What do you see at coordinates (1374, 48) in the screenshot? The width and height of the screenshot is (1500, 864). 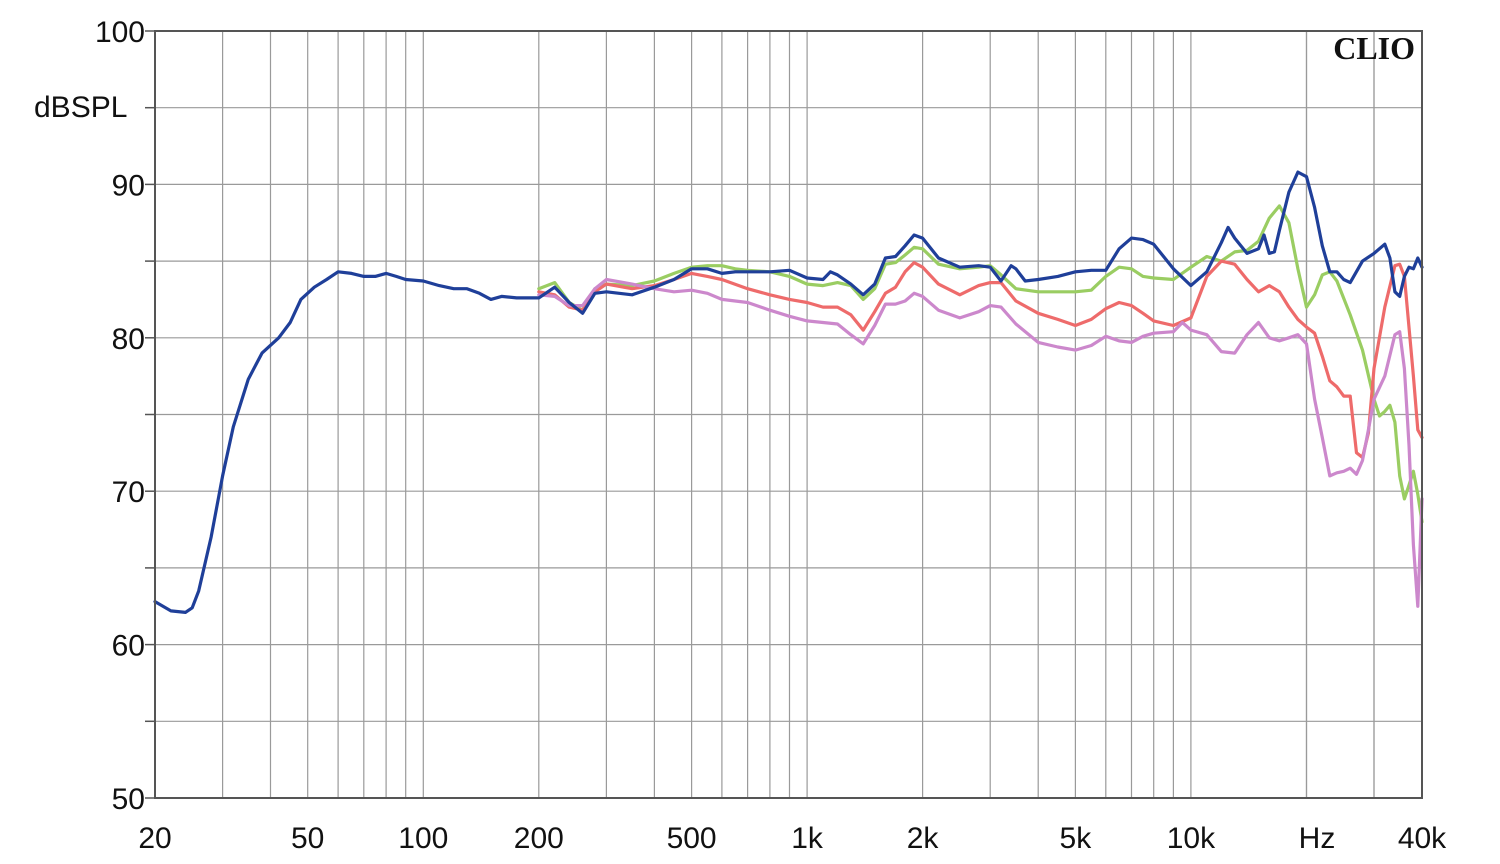 I see `clio-logo-text: CLIO` at bounding box center [1374, 48].